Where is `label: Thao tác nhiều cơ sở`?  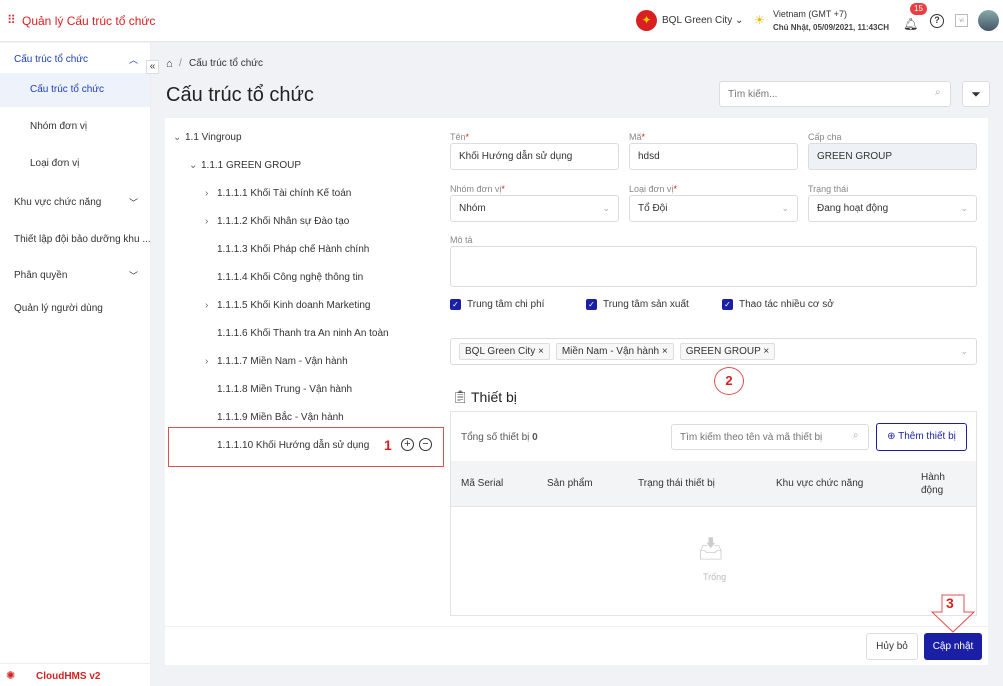 label: Thao tác nhiều cơ sở is located at coordinates (786, 305).